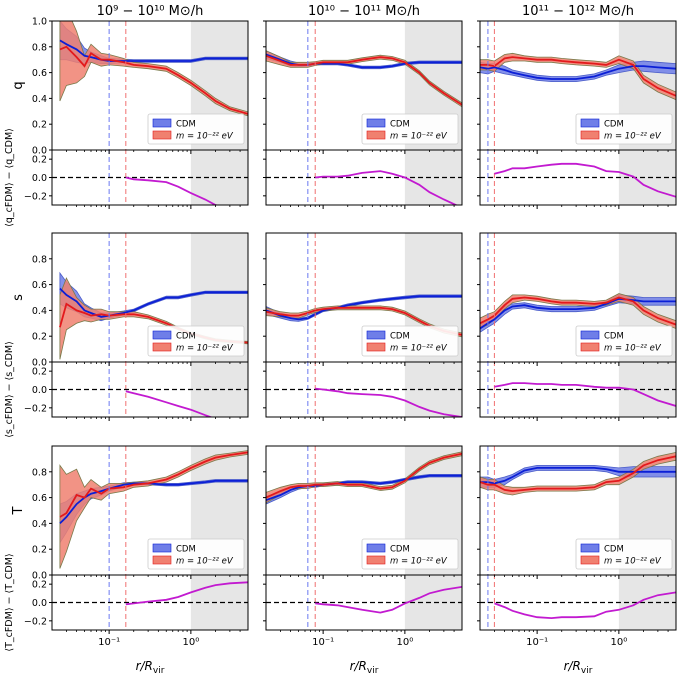 The image size is (682, 680). I want to click on panel-s-2: CDM m = 10⁻²² eV, so click(363, 326).